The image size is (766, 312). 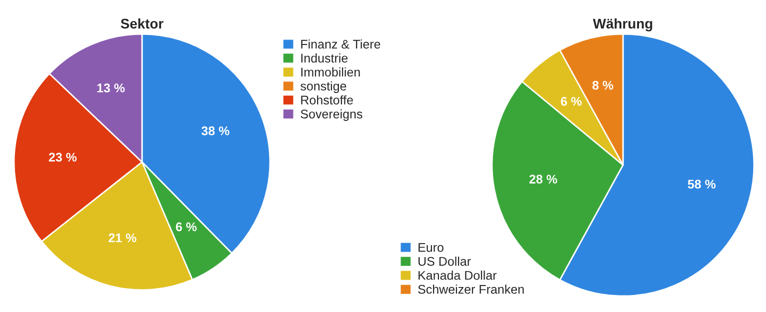 I want to click on legend-label: Industrie, so click(x=324, y=58).